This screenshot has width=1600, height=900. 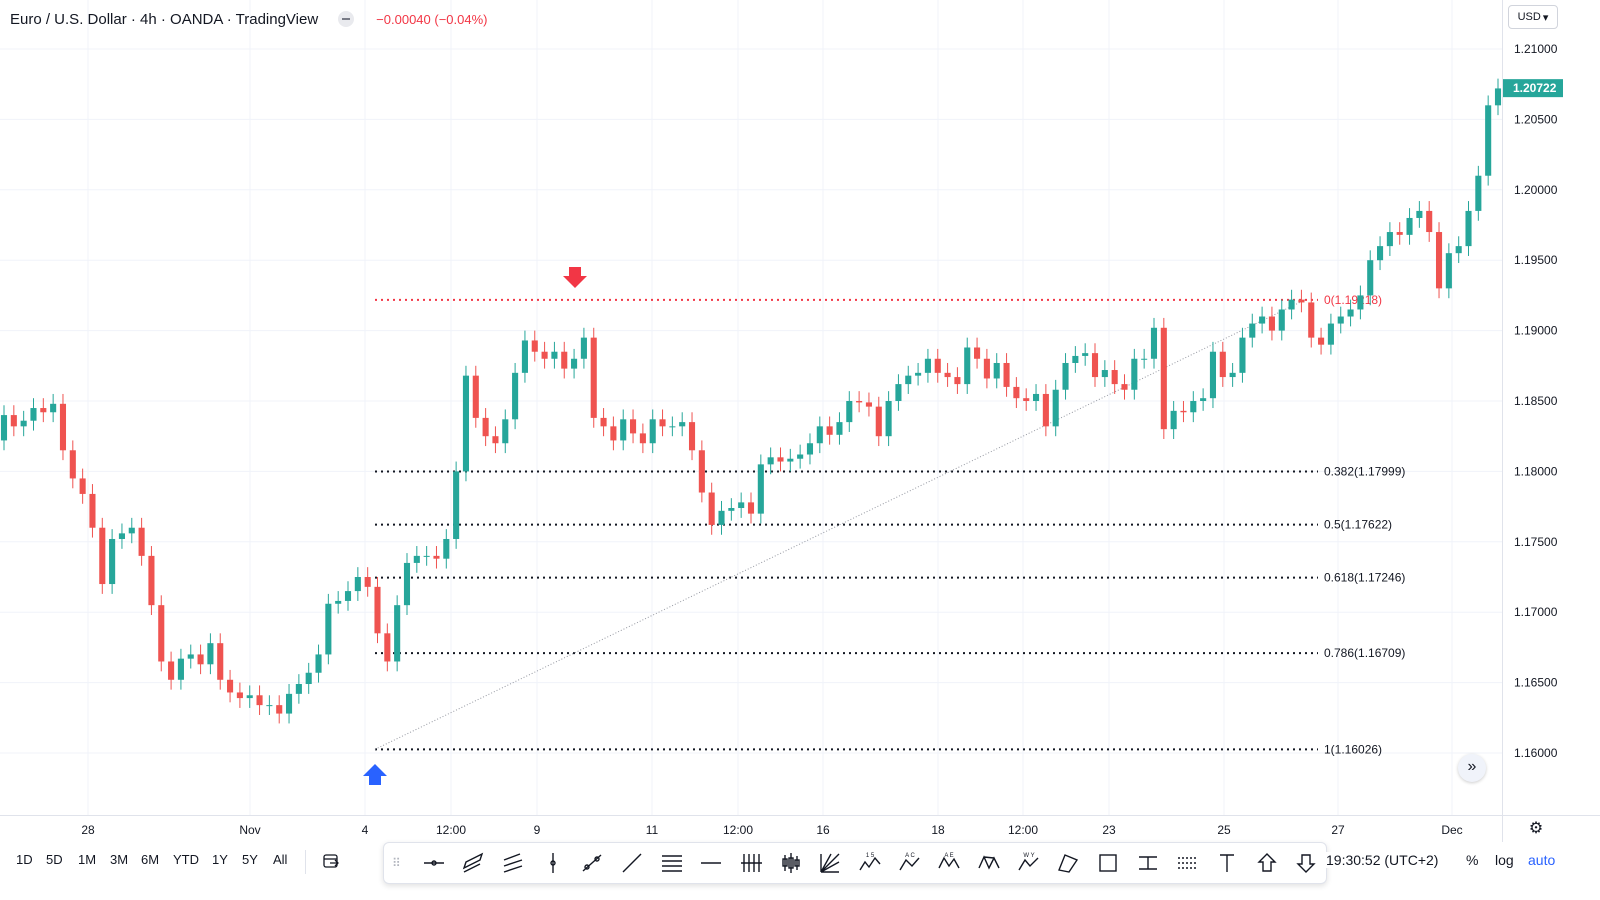 I want to click on wxy-pattern-icon: W Y, so click(x=1028, y=862).